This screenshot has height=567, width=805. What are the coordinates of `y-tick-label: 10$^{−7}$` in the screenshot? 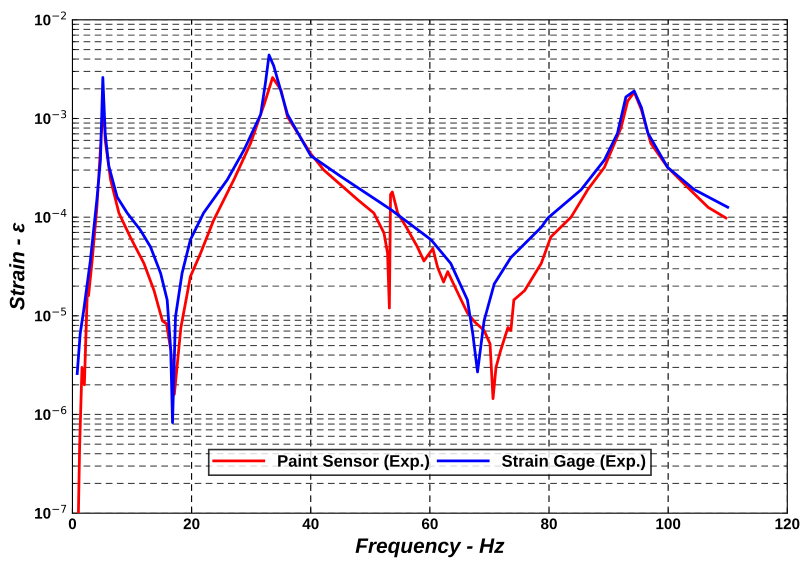 It's located at (50, 511).